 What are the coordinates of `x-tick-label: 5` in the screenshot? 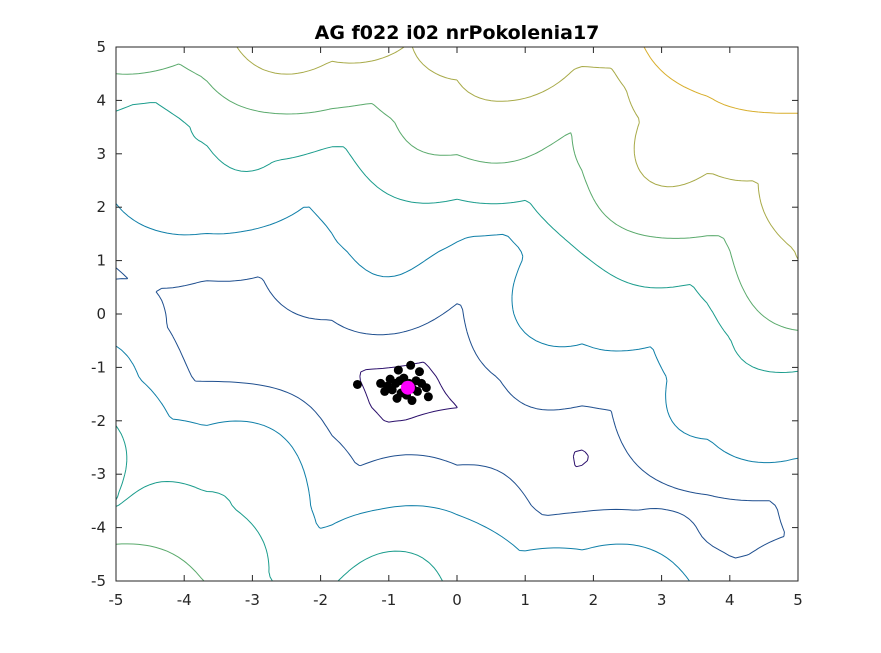 It's located at (798, 600).